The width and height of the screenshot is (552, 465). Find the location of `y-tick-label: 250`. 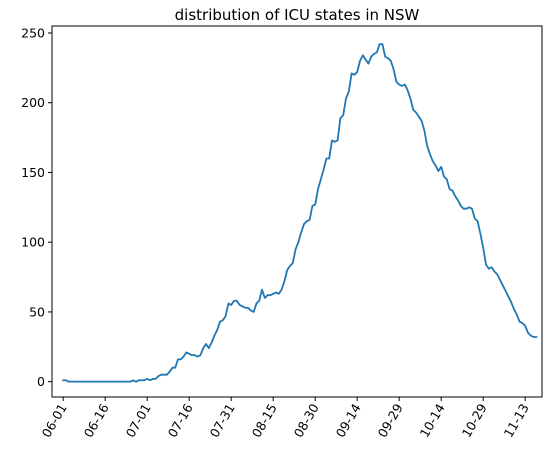

y-tick-label: 250 is located at coordinates (33, 32).